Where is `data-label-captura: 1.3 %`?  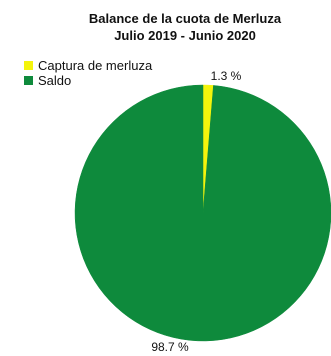
data-label-captura: 1.3 % is located at coordinates (226, 76).